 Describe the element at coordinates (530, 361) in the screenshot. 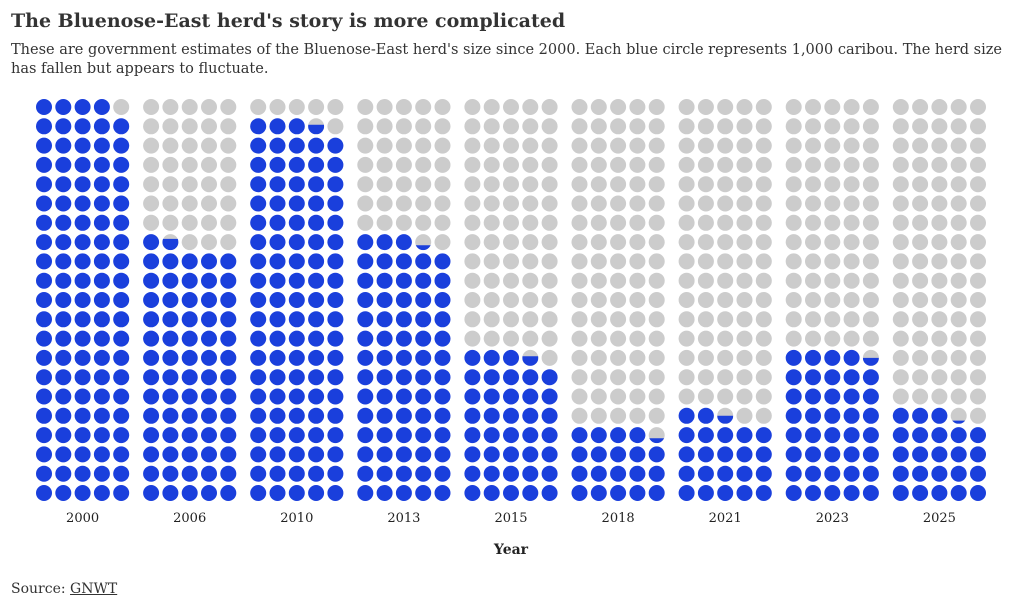

I see `partial-circle` at that location.